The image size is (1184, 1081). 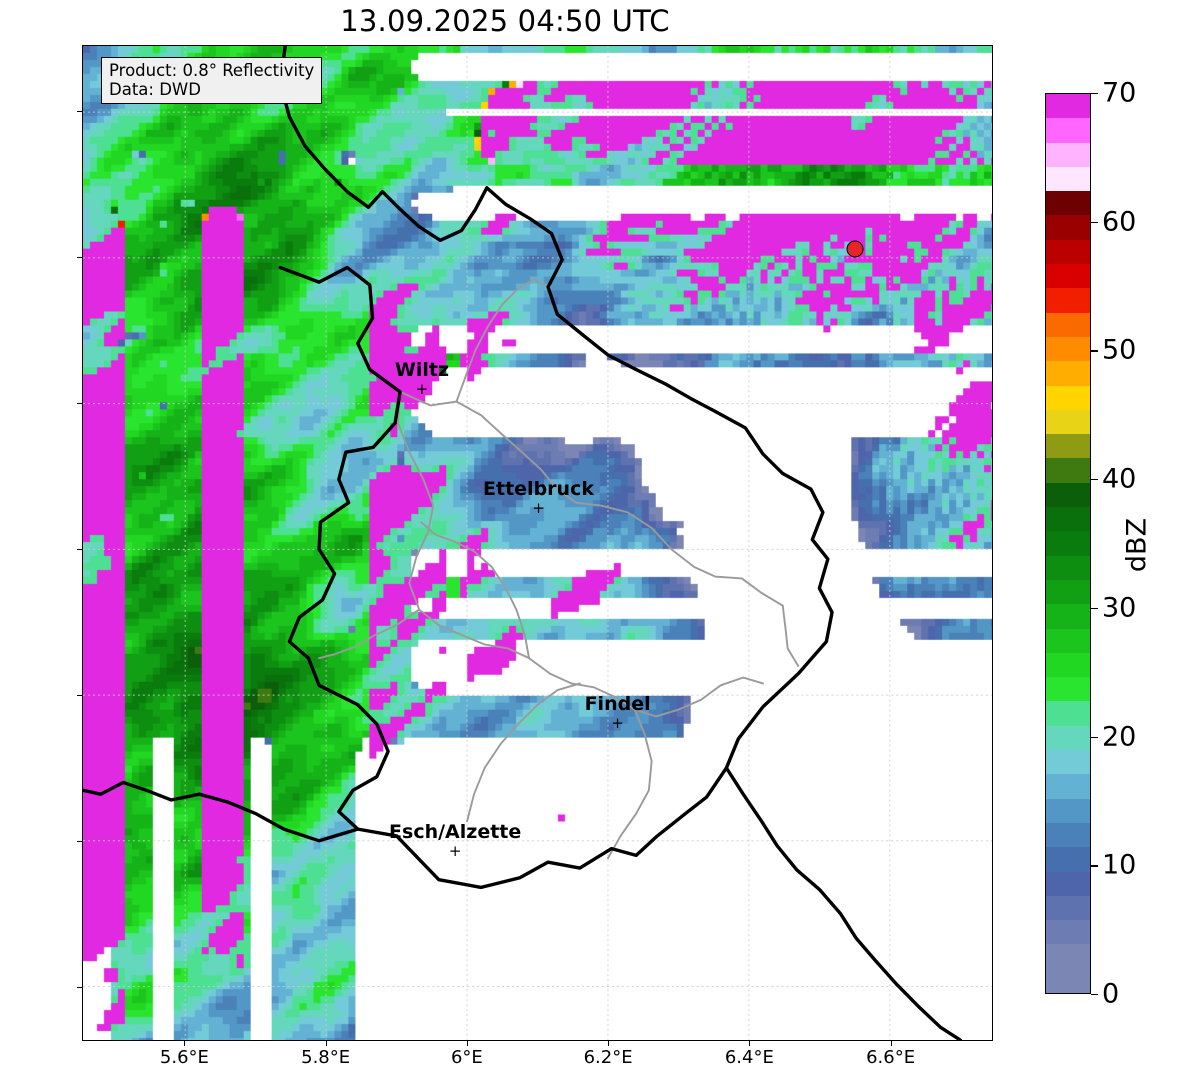 What do you see at coordinates (221, 811) in the screenshot?
I see `country-border-southwest` at bounding box center [221, 811].